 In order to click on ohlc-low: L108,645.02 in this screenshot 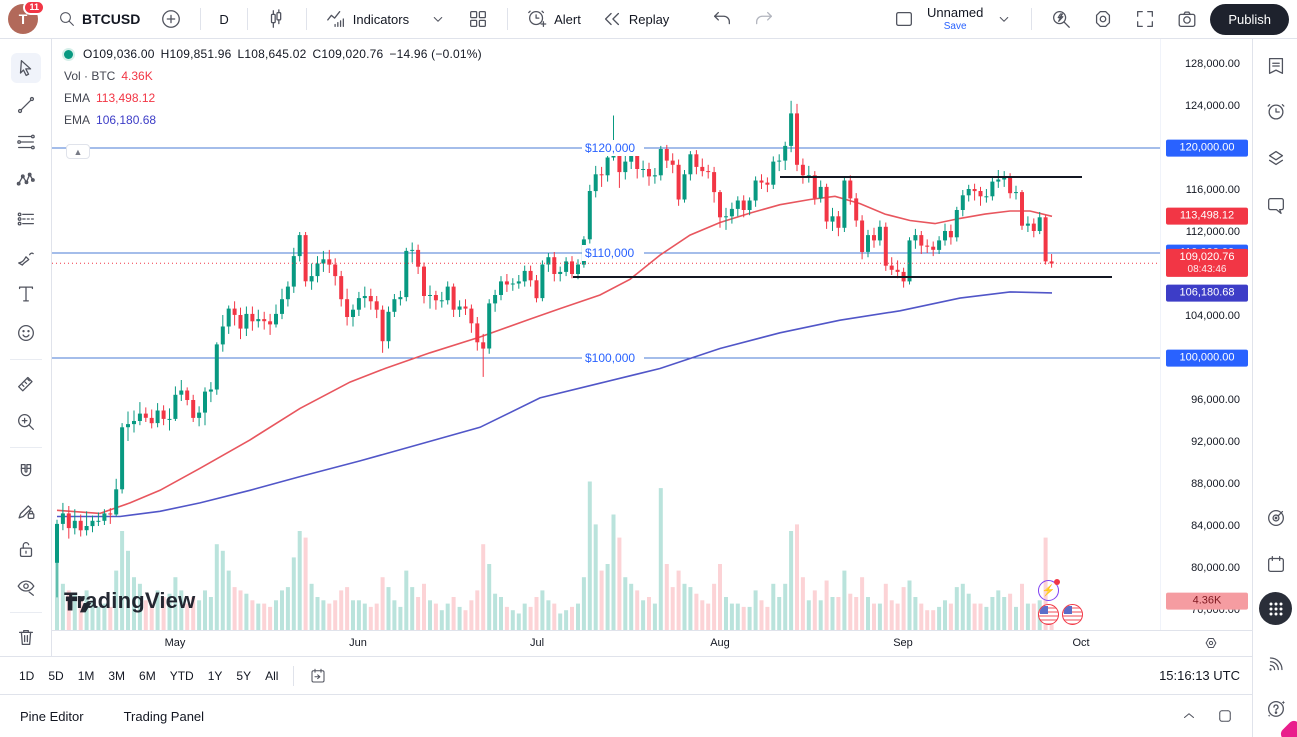, I will do `click(272, 54)`.